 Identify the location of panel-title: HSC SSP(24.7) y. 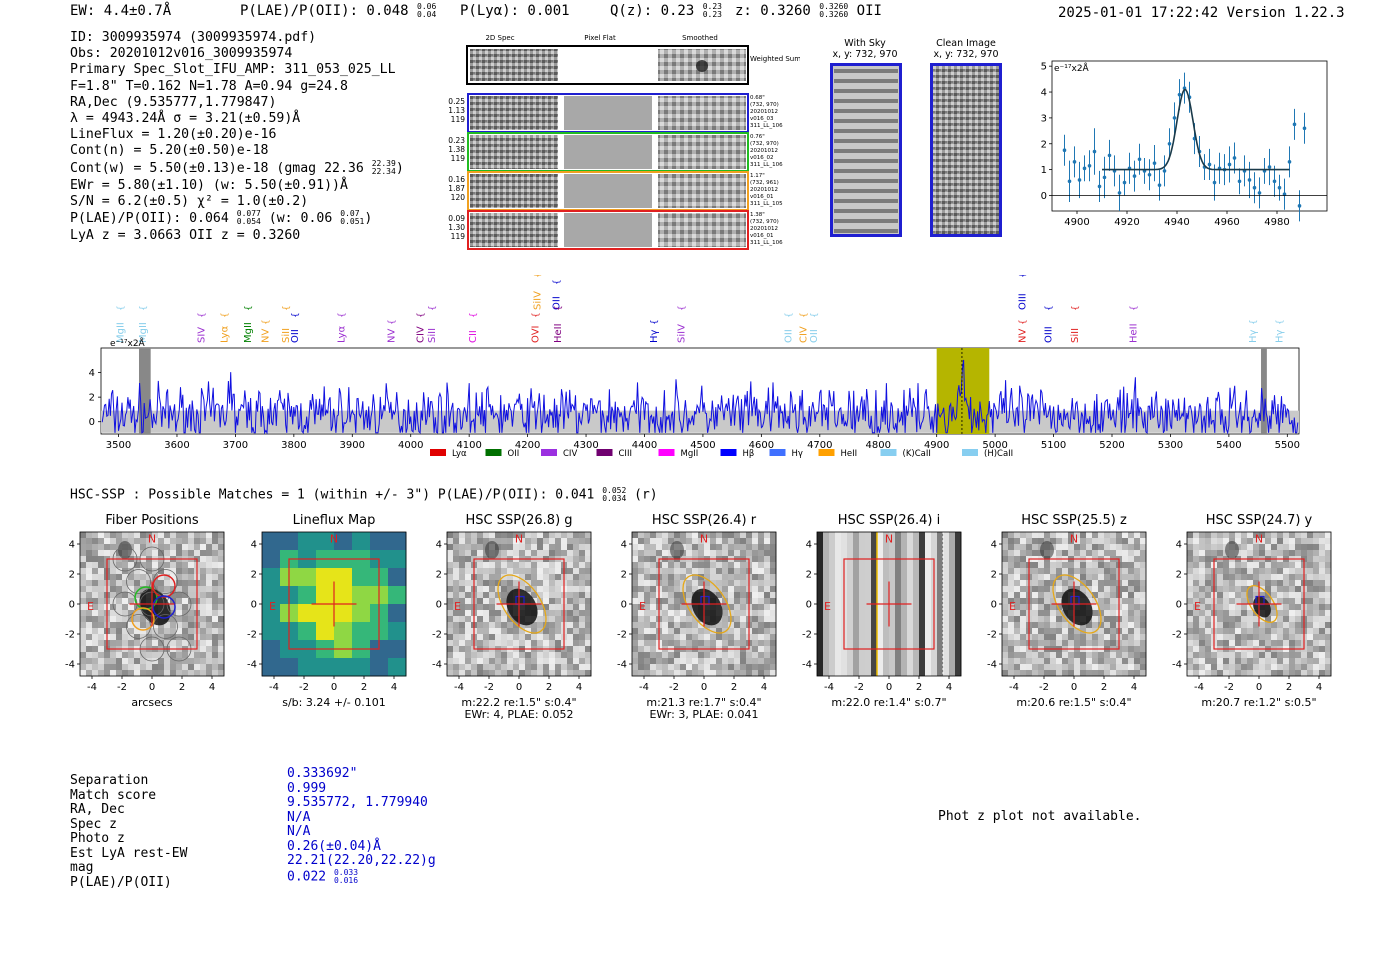
(1259, 520).